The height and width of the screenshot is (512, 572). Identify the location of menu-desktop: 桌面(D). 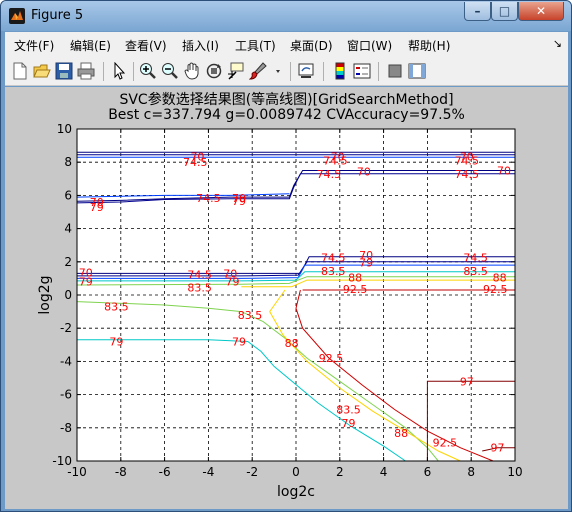
(311, 46).